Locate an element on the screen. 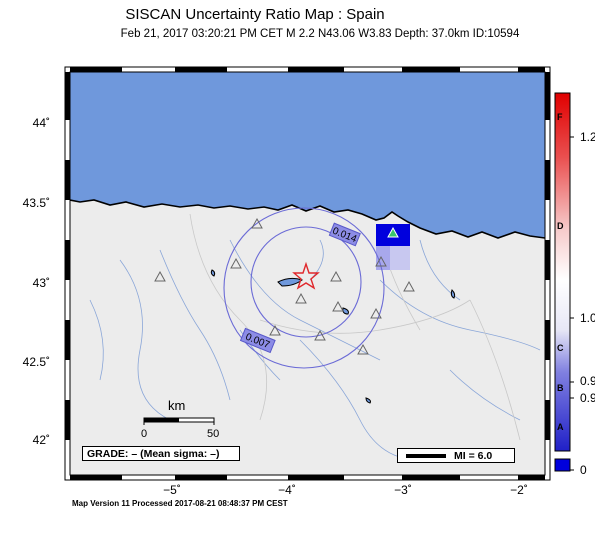 This screenshot has height=543, width=595. colorbar is located at coordinates (564, 282).